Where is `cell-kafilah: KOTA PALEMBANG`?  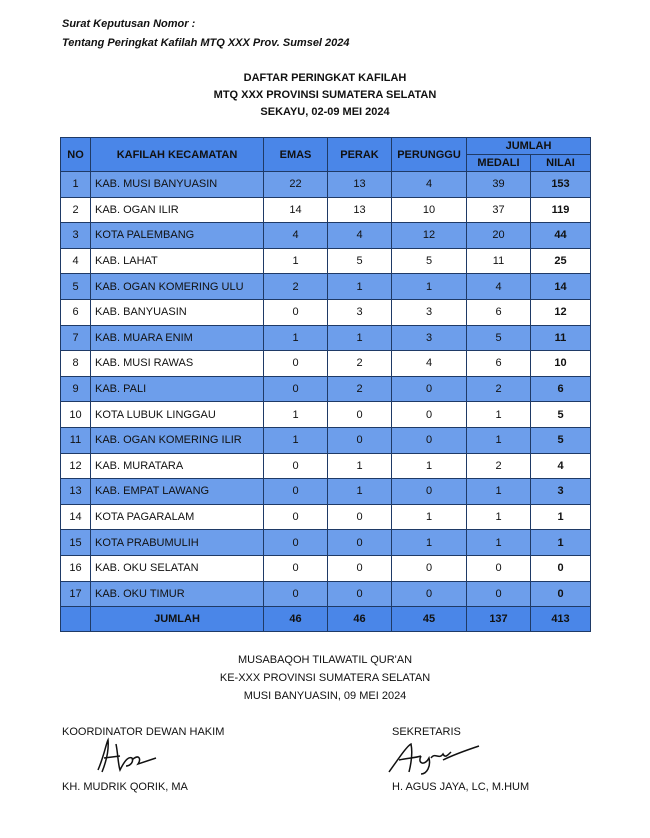
cell-kafilah: KOTA PALEMBANG is located at coordinates (177, 235).